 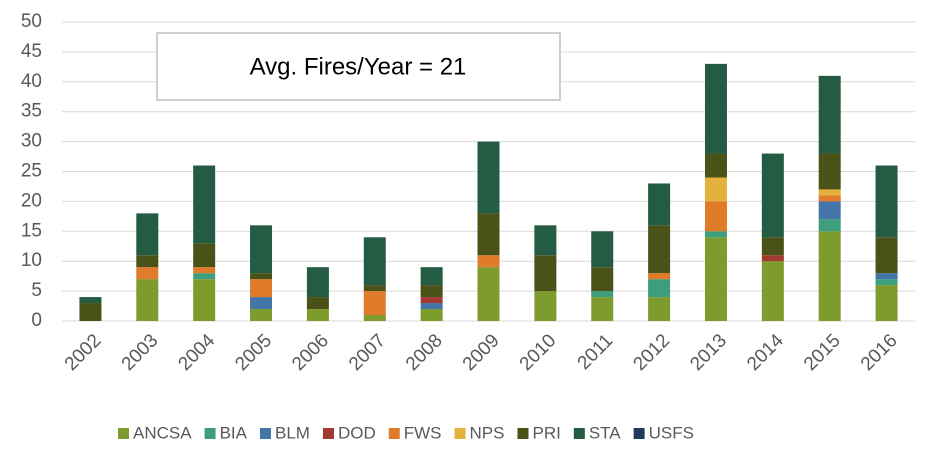 I want to click on legend-label: BLM, so click(x=292, y=432).